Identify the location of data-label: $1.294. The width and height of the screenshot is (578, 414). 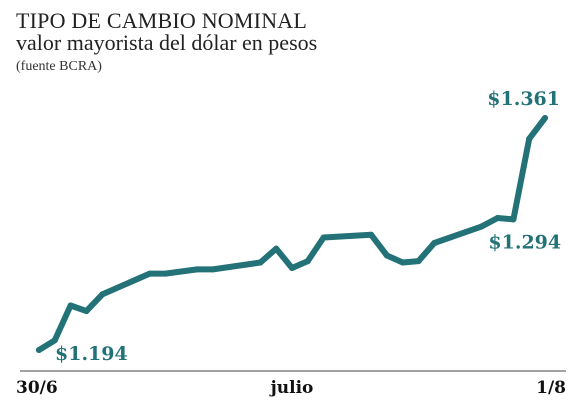
(524, 242).